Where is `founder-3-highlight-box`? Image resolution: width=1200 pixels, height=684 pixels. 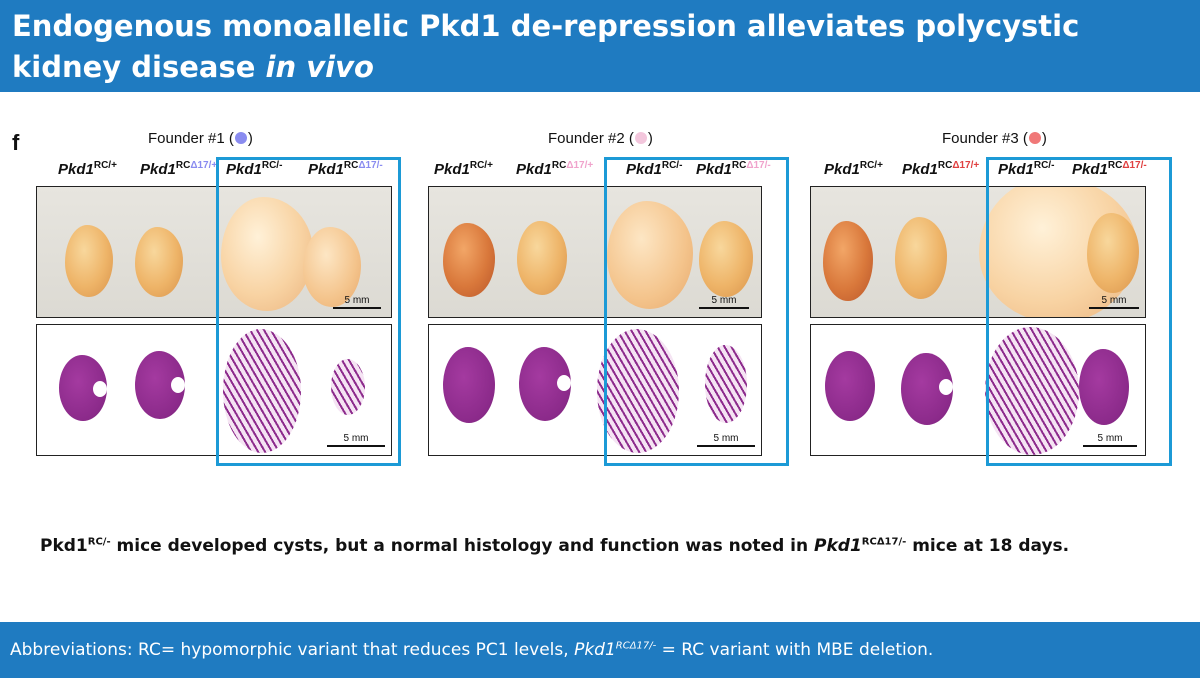 founder-3-highlight-box is located at coordinates (1079, 311).